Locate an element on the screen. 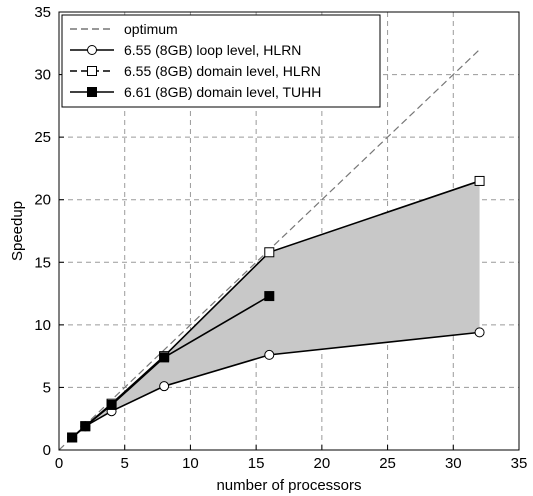 This screenshot has width=533, height=496. legend-entry: 6.55 (8GB) loop level, HLRN is located at coordinates (185, 50).